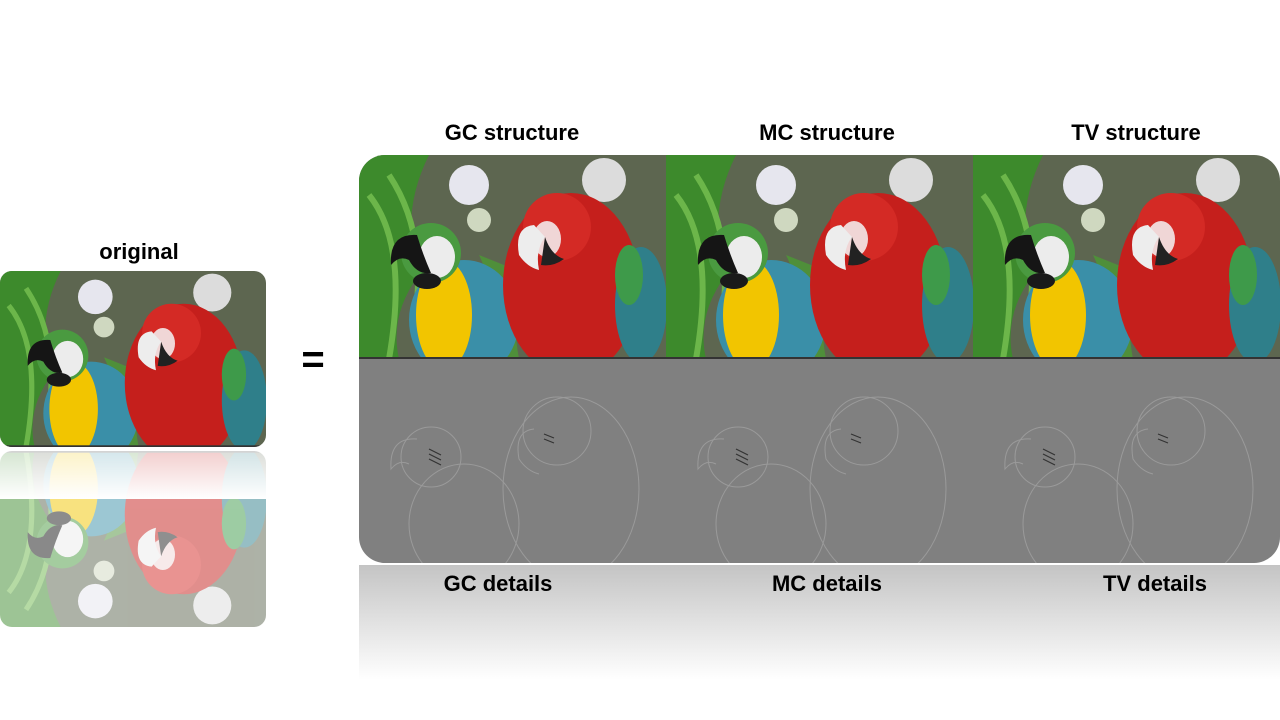  Describe the element at coordinates (827, 132) in the screenshot. I see `structure-label: MC structure` at that location.